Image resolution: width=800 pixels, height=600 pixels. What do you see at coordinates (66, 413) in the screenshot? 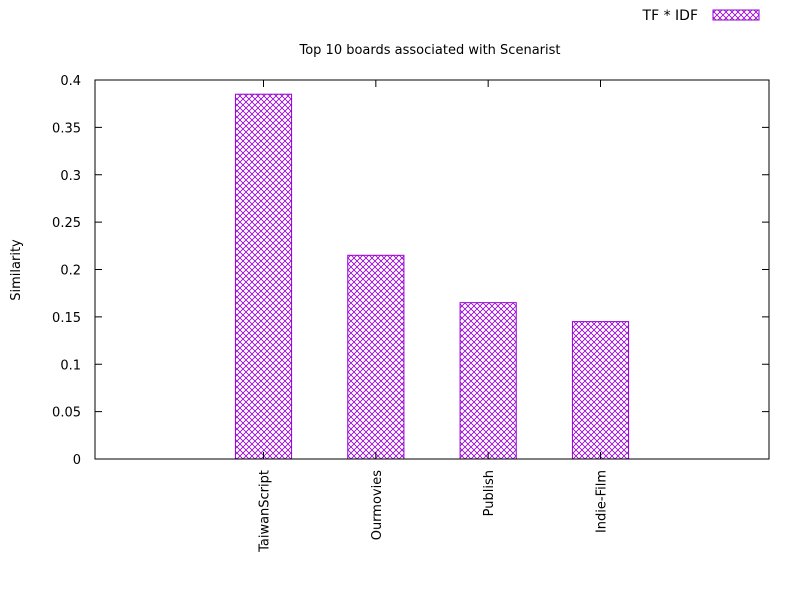
I see `y-tick-label: 0.05` at bounding box center [66, 413].